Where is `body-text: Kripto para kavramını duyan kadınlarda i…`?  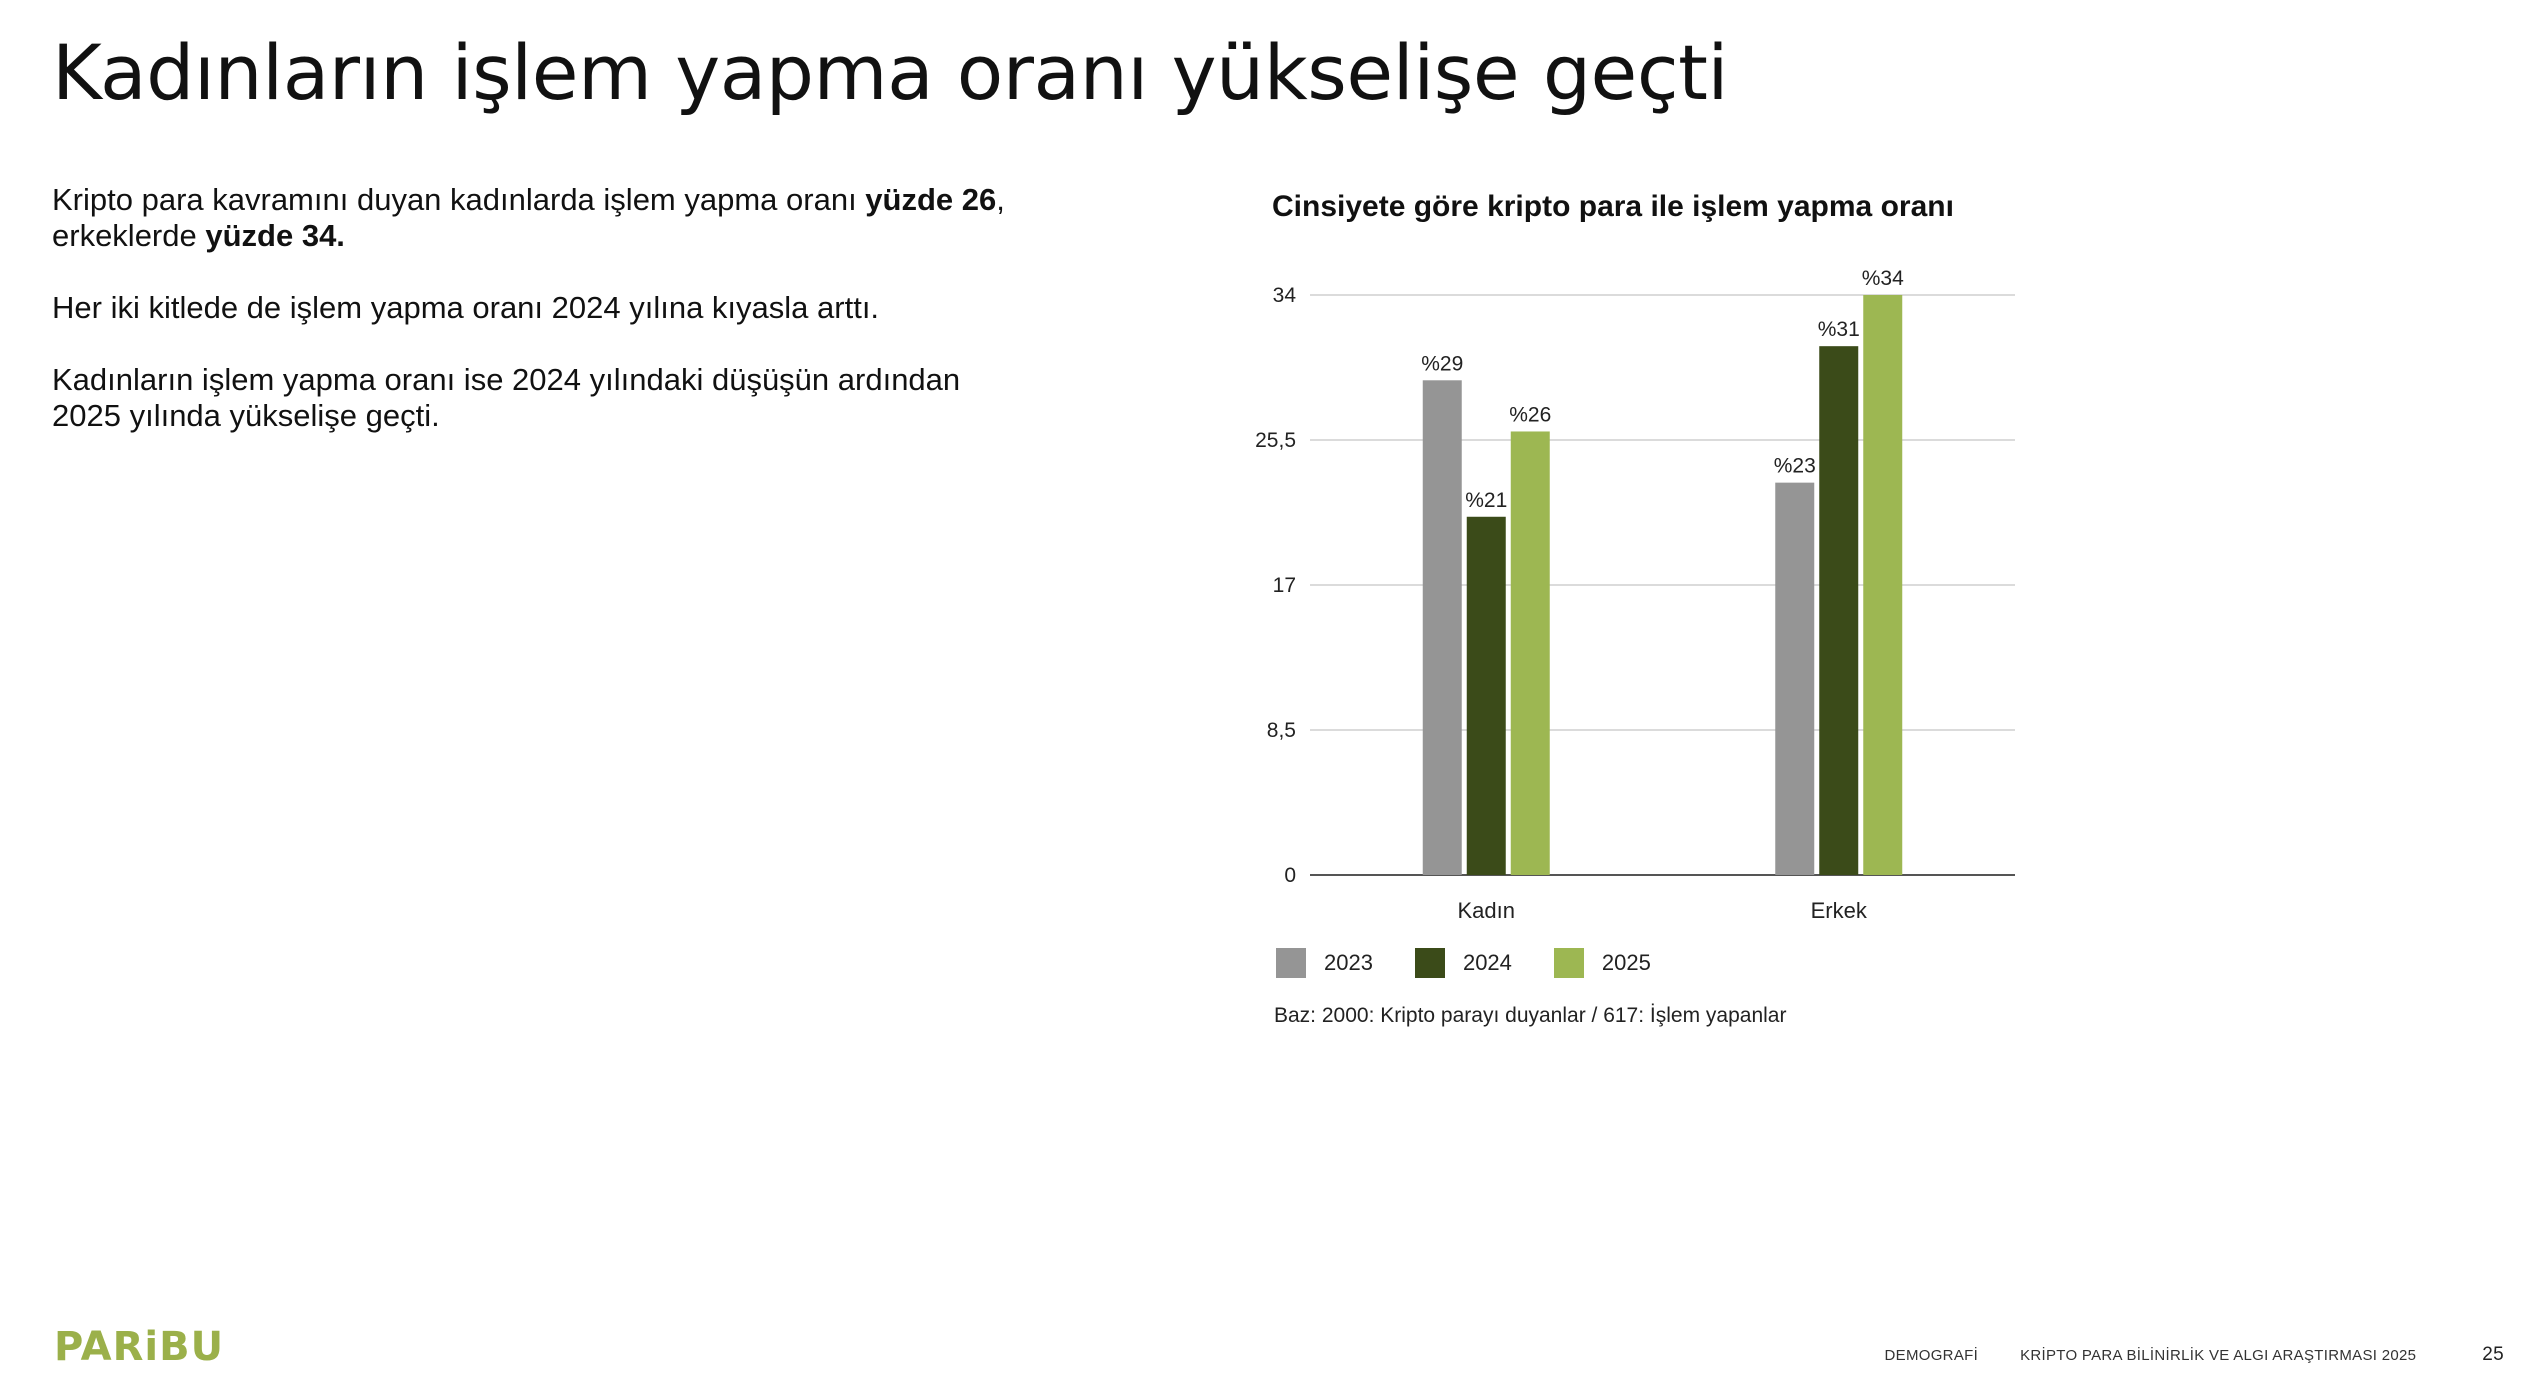
body-text: Kripto para kavramını duyan kadınlarda i… is located at coordinates (562, 326).